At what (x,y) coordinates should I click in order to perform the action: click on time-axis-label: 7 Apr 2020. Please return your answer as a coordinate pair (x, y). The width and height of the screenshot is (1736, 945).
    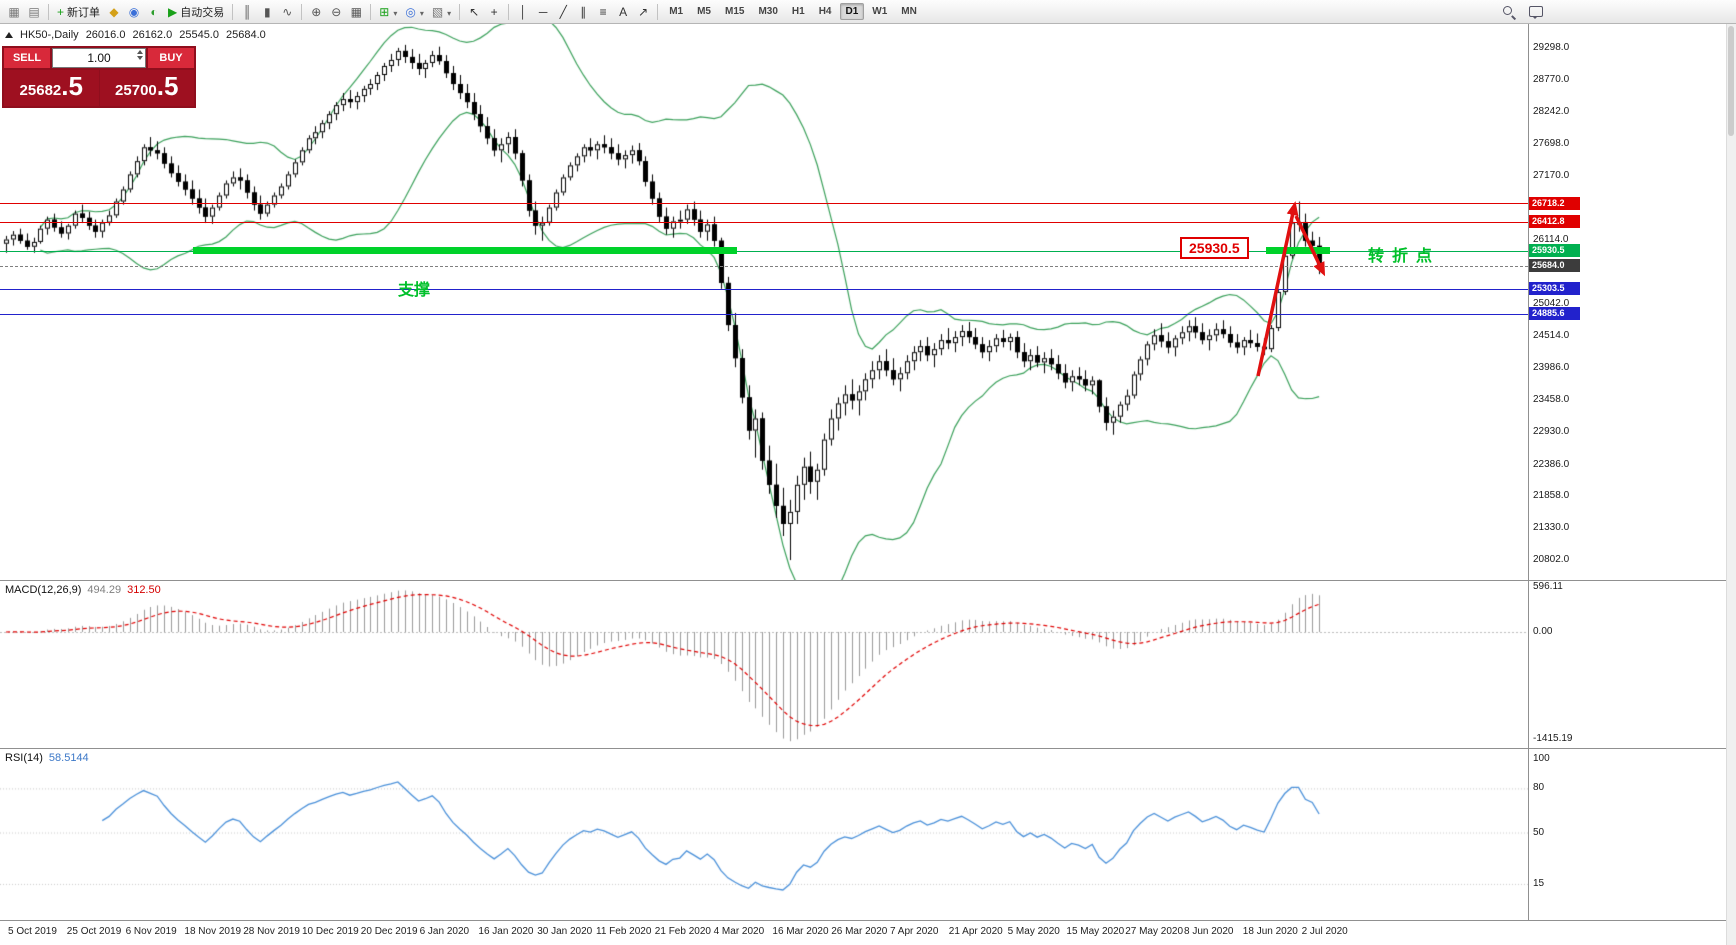
    Looking at the image, I should click on (914, 931).